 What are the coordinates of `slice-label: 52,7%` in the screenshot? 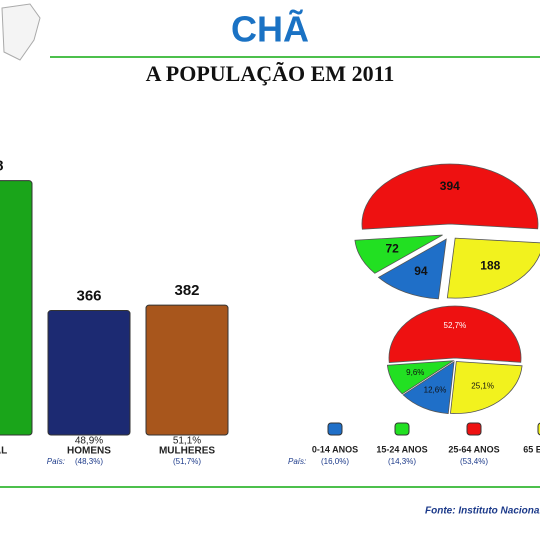 It's located at (455, 325).